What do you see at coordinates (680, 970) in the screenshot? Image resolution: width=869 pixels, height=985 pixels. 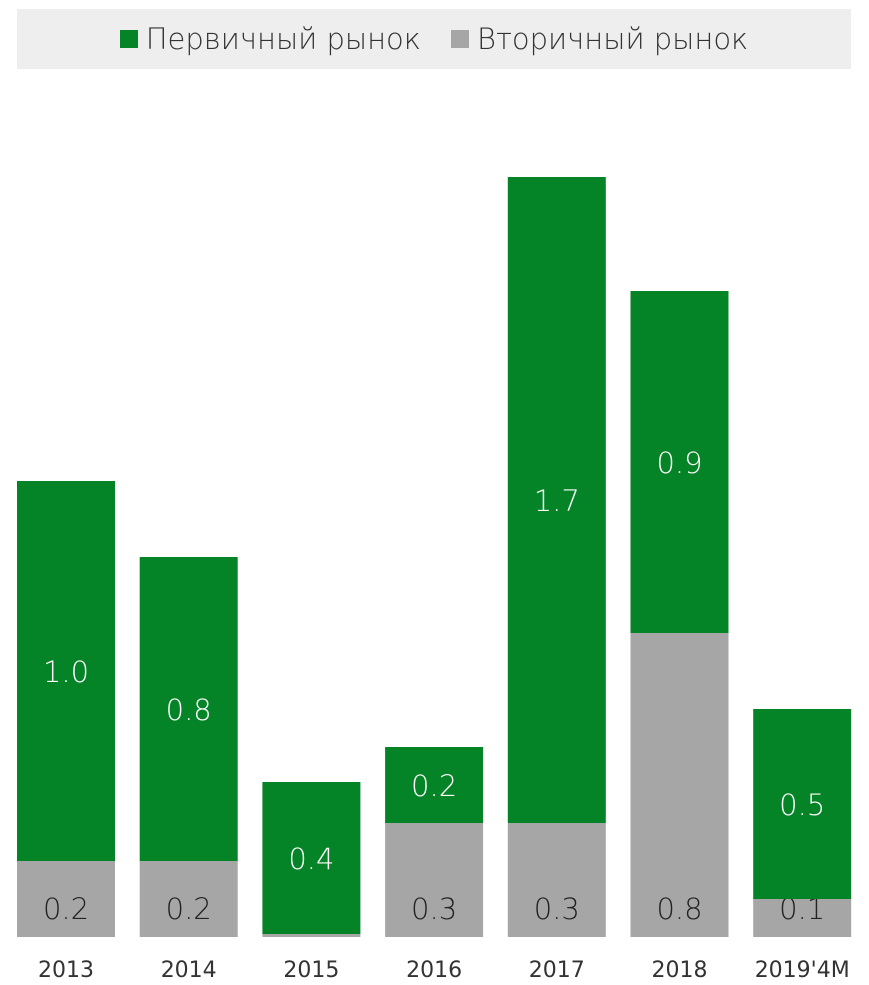 I see `x-tick-label-5: 2018` at bounding box center [680, 970].